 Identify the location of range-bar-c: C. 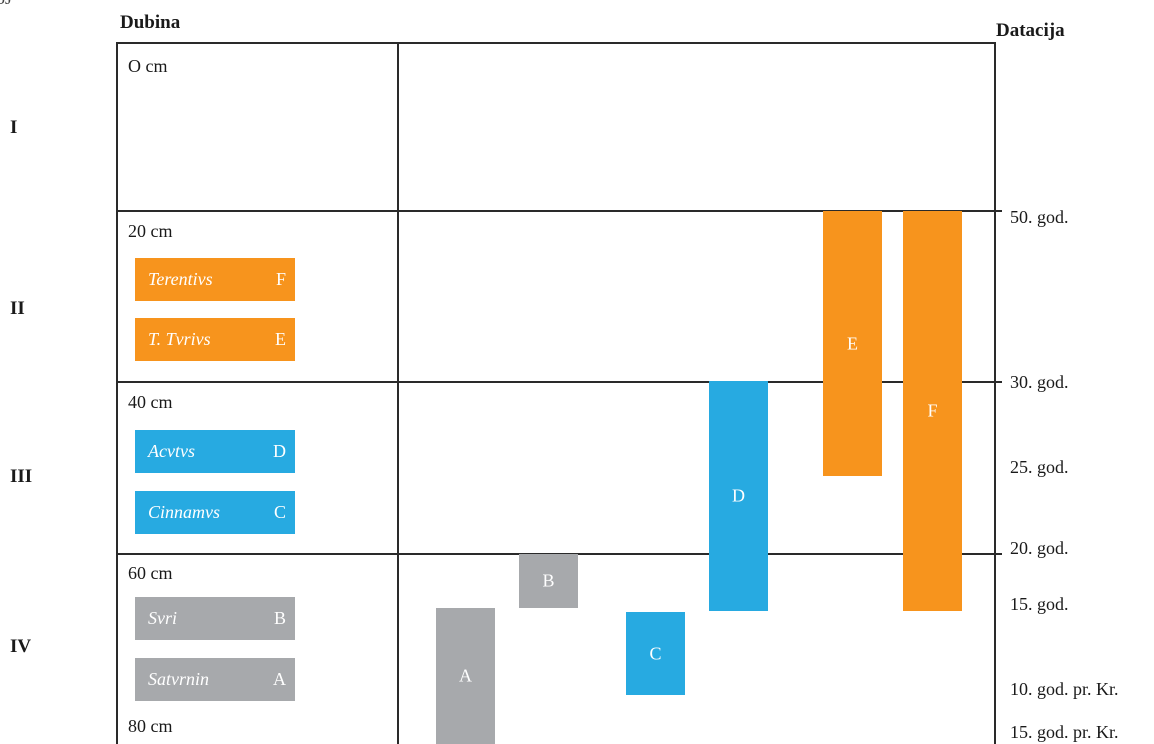
(655, 653).